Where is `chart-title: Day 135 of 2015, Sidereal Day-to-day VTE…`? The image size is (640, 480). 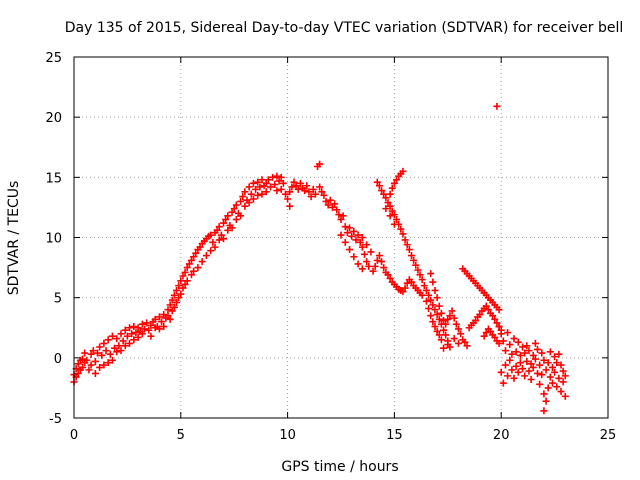
chart-title: Day 135 of 2015, Sidereal Day-to-day VTE… is located at coordinates (344, 28).